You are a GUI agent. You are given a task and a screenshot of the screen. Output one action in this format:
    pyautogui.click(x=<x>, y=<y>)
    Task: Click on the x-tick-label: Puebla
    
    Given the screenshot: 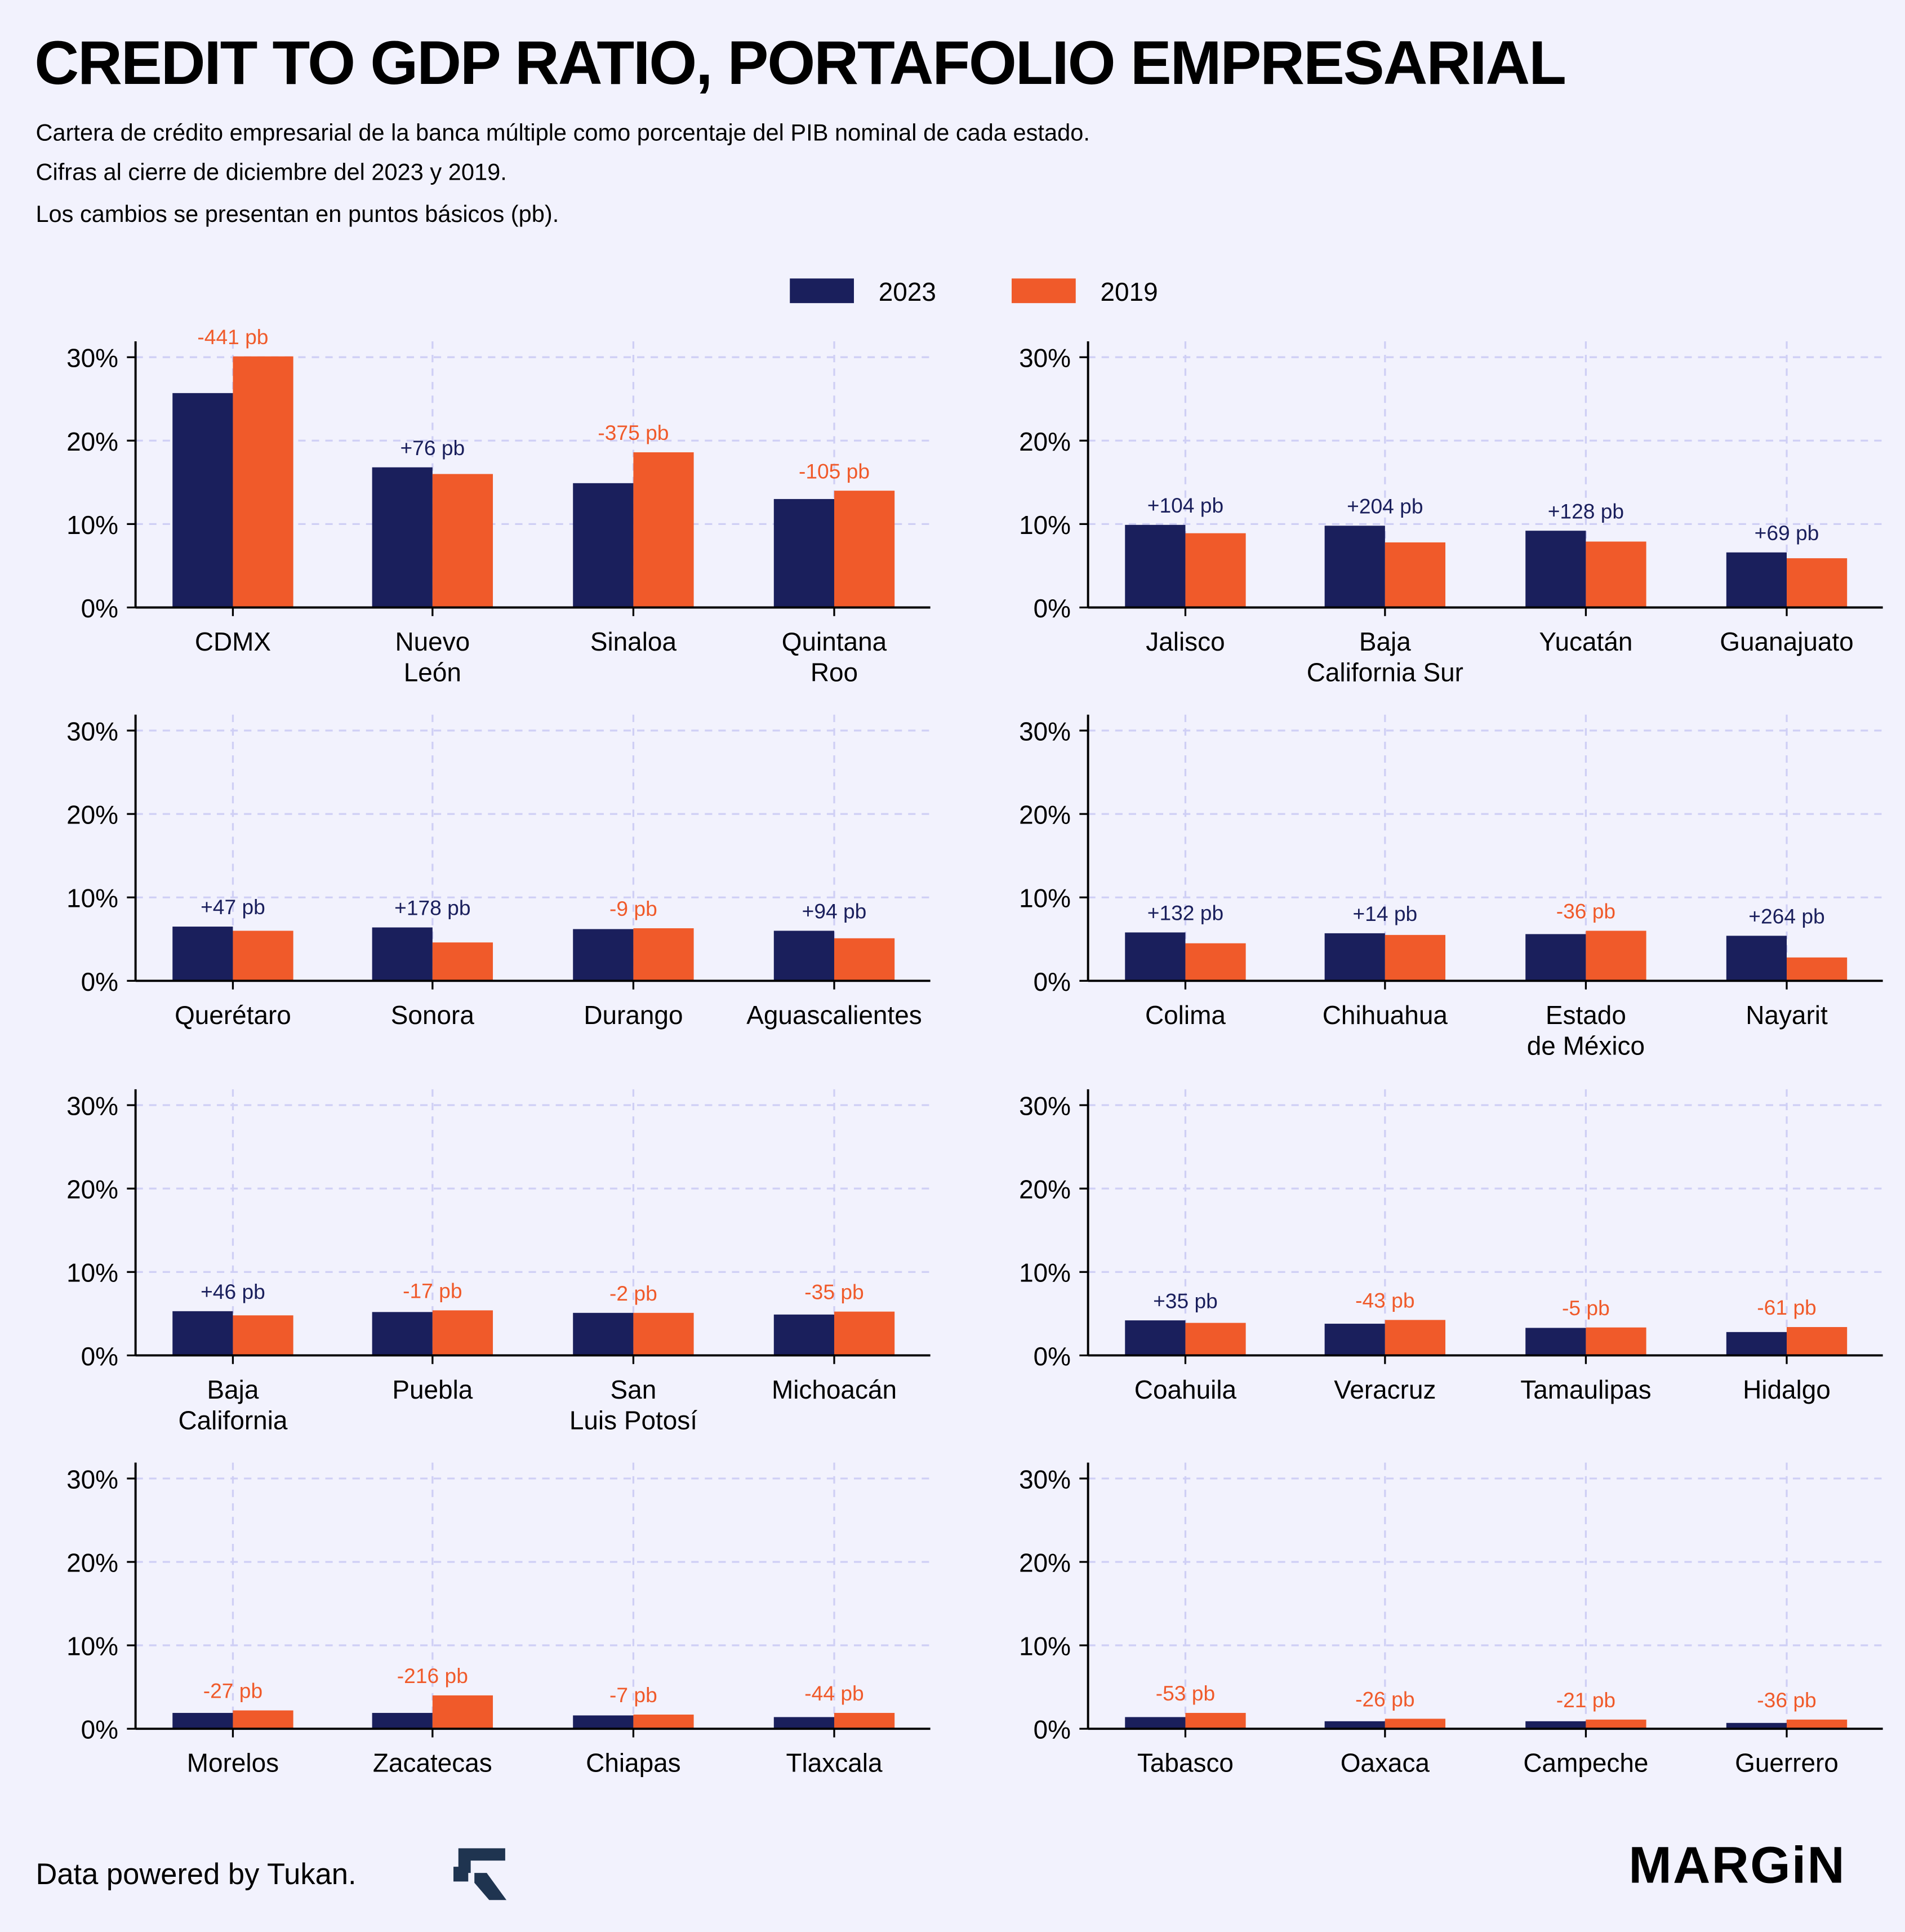 What is the action you would take?
    pyautogui.click(x=432, y=1389)
    